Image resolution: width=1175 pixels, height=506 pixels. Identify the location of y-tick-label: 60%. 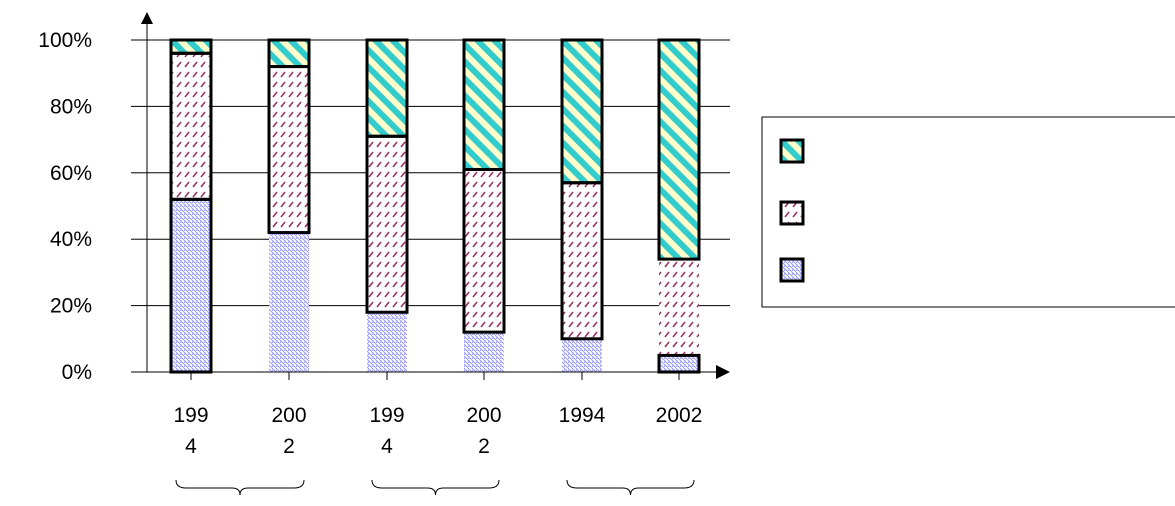
(71, 173).